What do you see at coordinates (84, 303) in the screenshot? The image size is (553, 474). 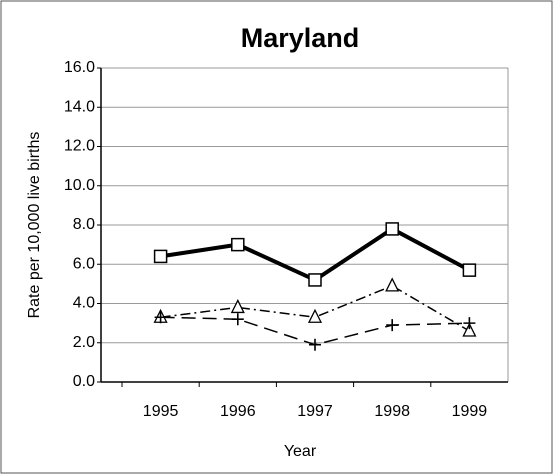 I see `y-tick-label: 4.0` at bounding box center [84, 303].